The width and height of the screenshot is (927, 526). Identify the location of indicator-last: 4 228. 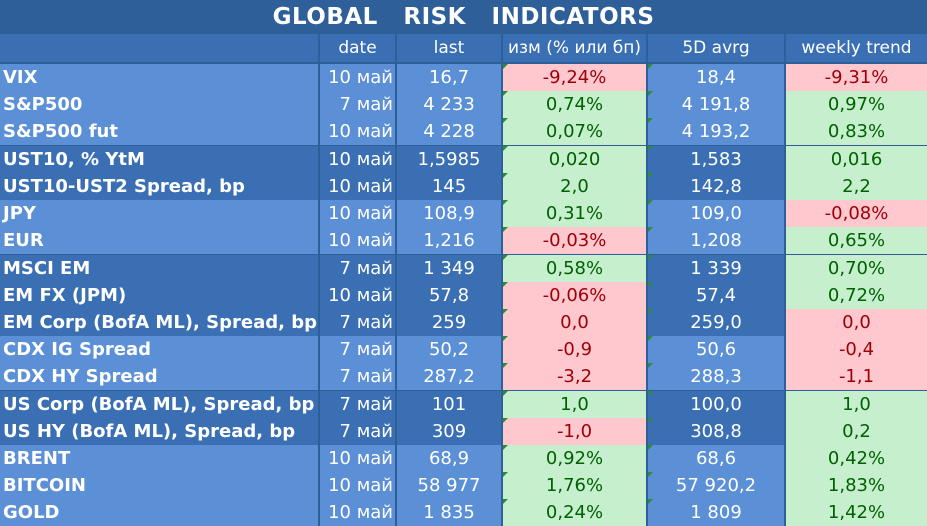
(449, 131).